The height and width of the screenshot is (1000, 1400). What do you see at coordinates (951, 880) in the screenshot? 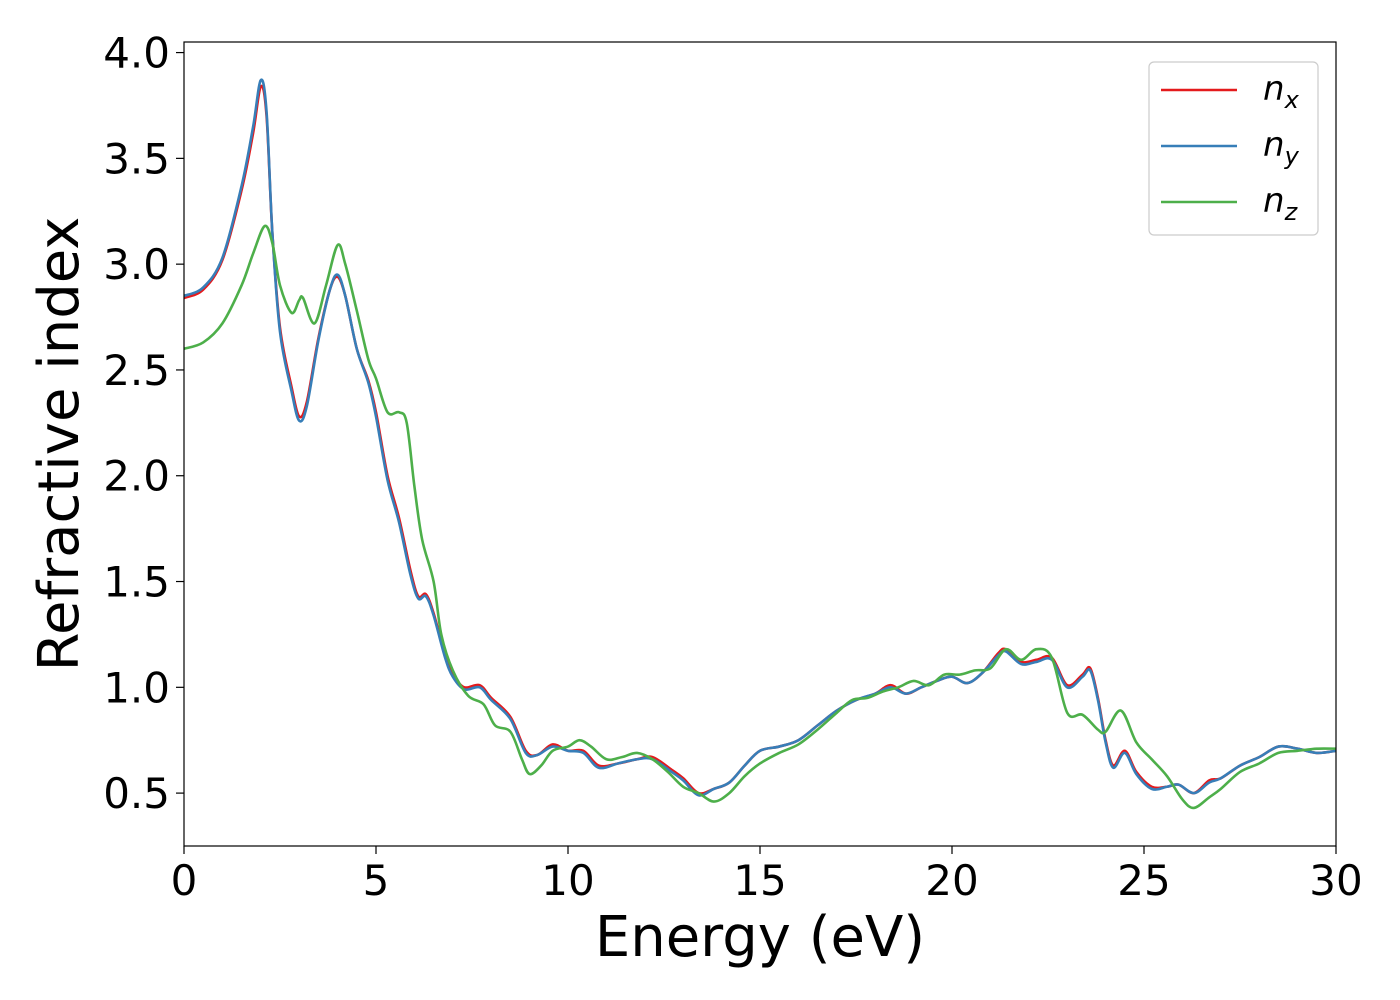
I see `x-tick-label: 20` at bounding box center [951, 880].